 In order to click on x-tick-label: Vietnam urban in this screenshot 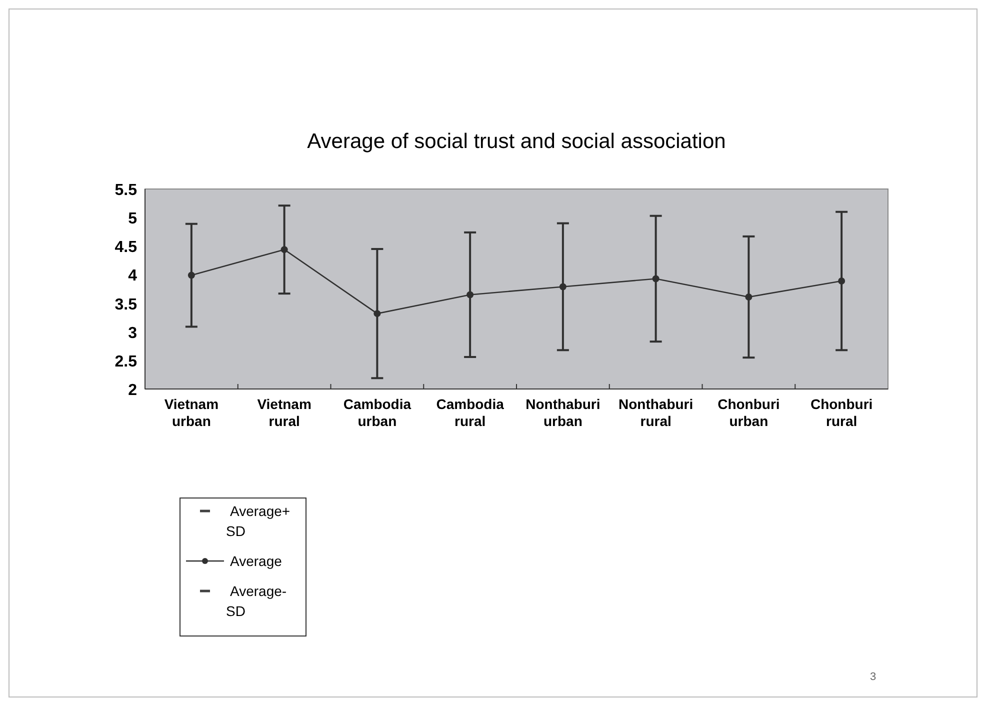, I will do `click(191, 412)`.